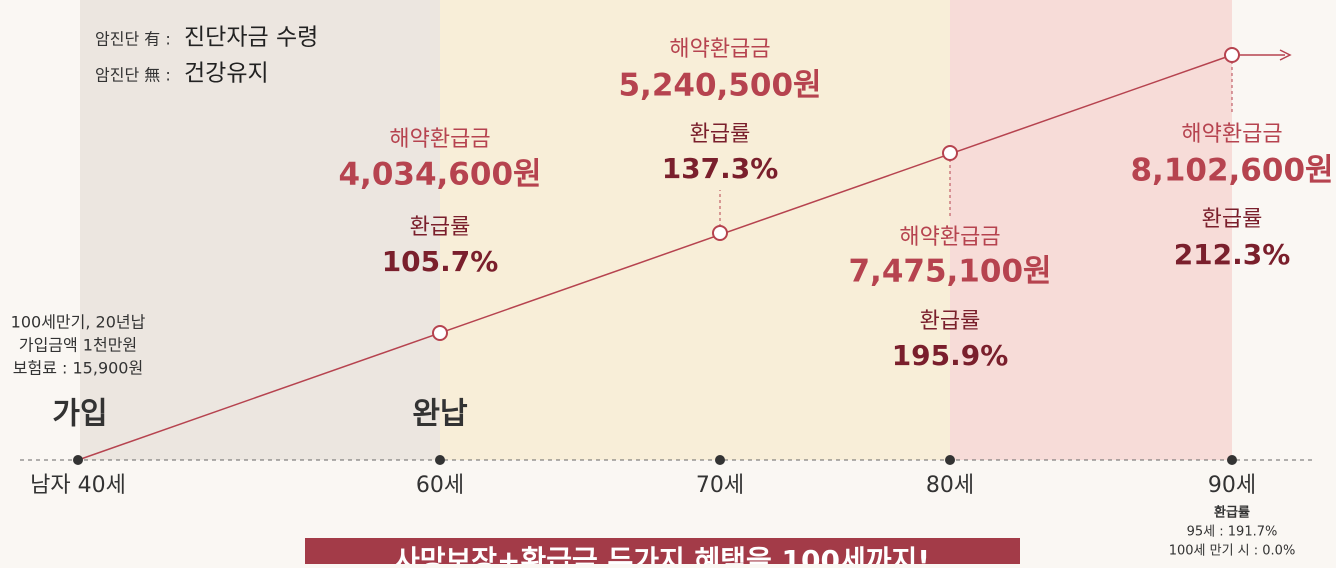  Describe the element at coordinates (439, 175) in the screenshot. I see `refund-amount: 4,034,600원` at that location.